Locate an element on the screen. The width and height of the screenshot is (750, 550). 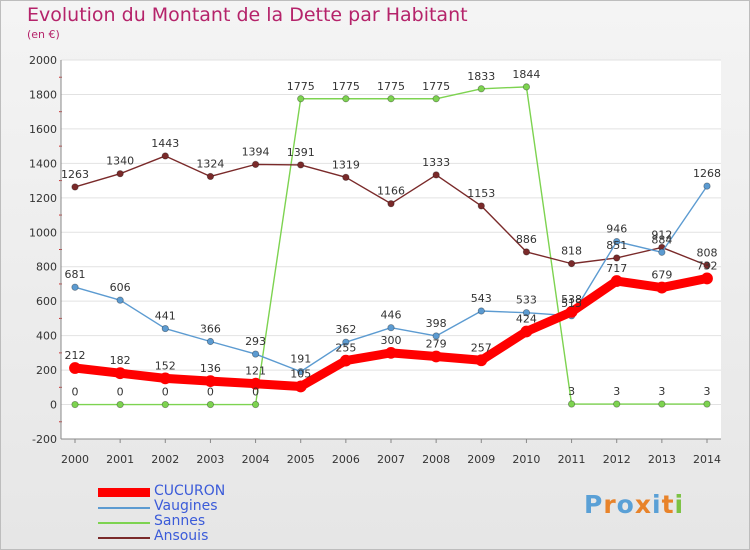
data-label: 279 is located at coordinates (436, 343).